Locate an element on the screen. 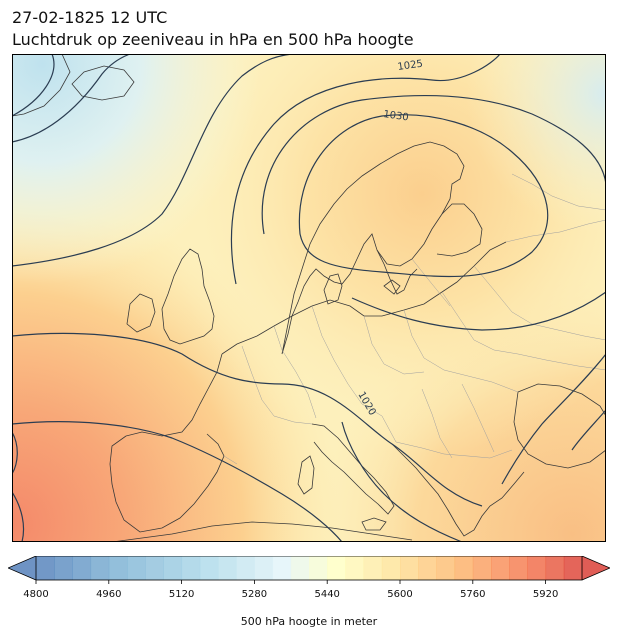 This screenshot has height=639, width=618. colorbar-outline-ends-right is located at coordinates (595, 568).